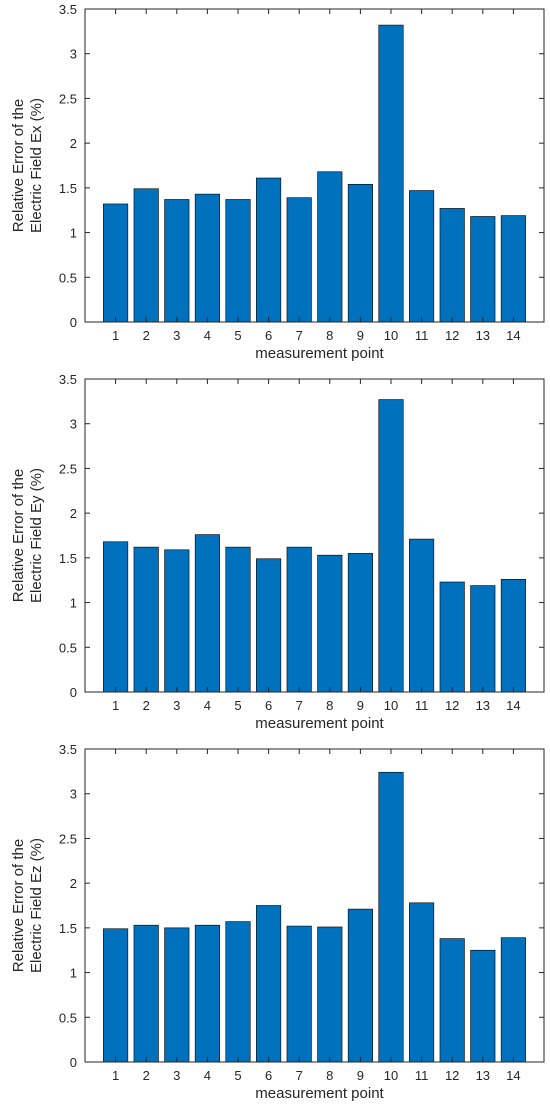  Describe the element at coordinates (36, 165) in the screenshot. I see `y-axis-label-line2: Electric Field Ex (%)` at that location.